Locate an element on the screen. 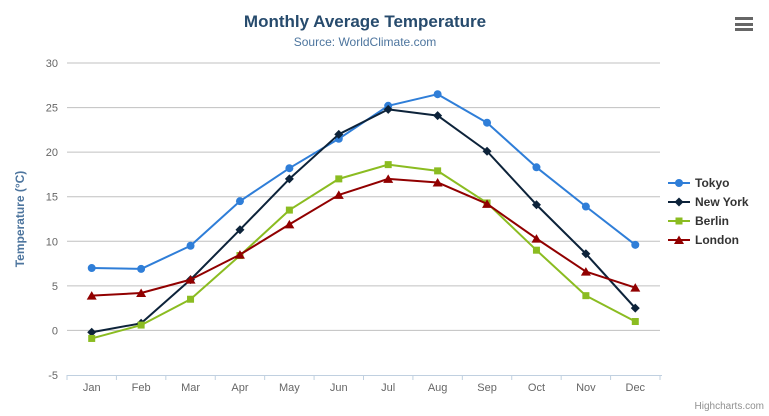 The width and height of the screenshot is (769, 416). legend-item-tokyo: Tokyo is located at coordinates (708, 182).